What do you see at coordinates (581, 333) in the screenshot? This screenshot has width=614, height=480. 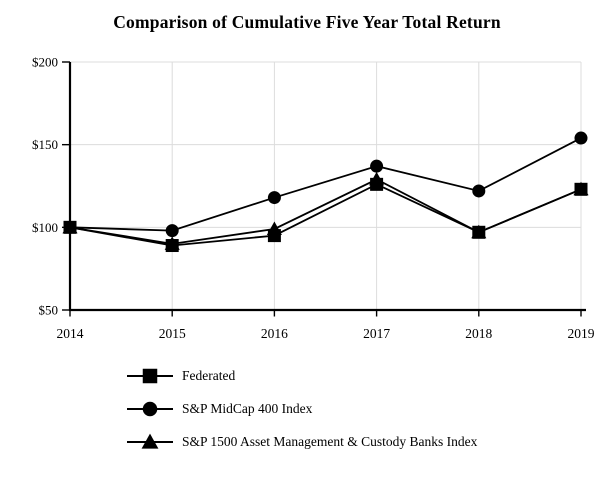 I see `x-tick-label-2019: 2019` at bounding box center [581, 333].